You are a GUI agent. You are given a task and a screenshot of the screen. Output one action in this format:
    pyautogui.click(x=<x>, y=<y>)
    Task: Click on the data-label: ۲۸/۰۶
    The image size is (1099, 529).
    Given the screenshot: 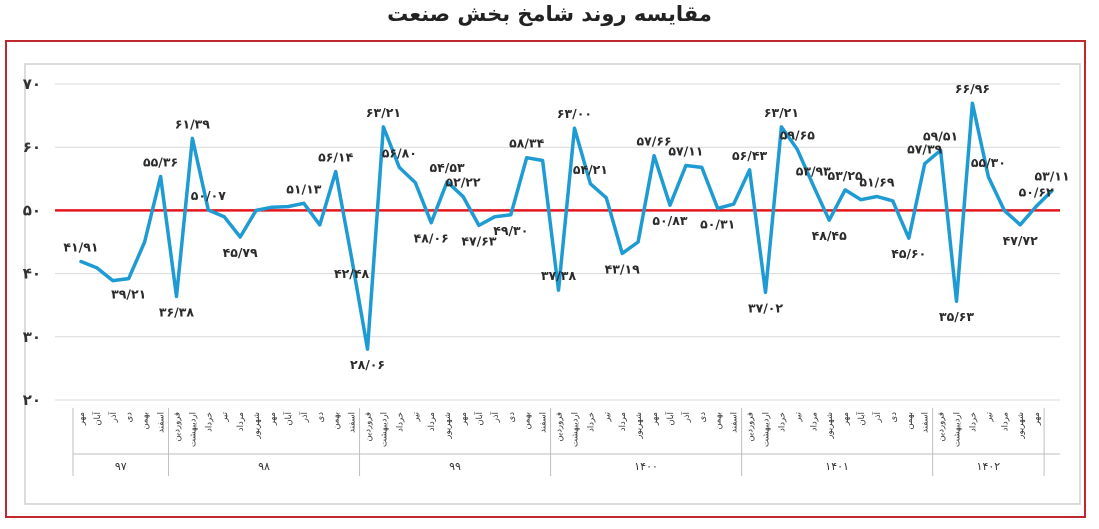 What is the action you would take?
    pyautogui.click(x=367, y=364)
    